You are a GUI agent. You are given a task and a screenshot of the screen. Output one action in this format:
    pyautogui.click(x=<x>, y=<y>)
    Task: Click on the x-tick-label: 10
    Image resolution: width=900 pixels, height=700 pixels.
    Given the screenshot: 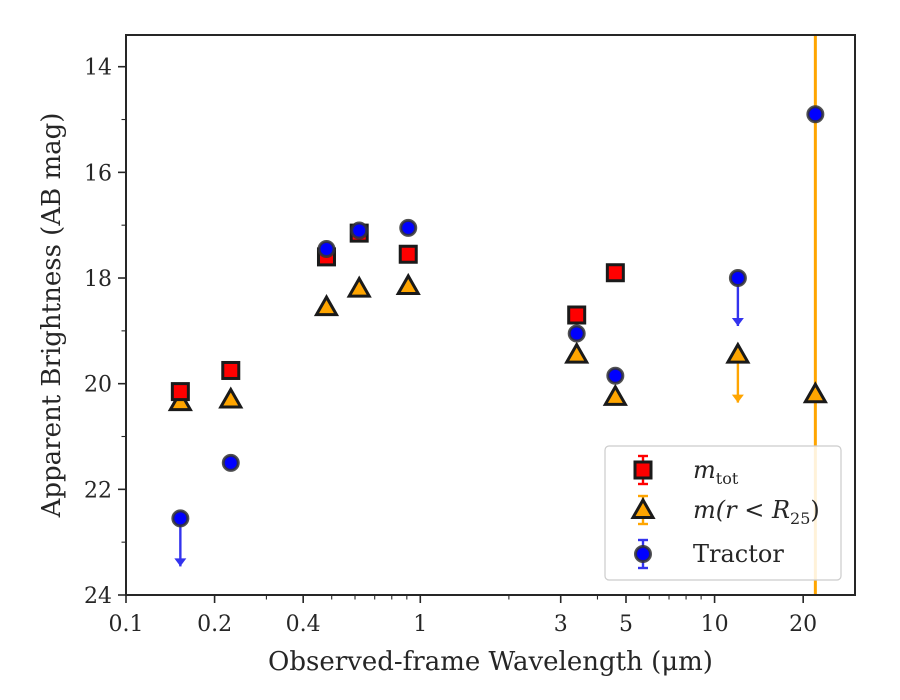 What is the action you would take?
    pyautogui.click(x=715, y=624)
    